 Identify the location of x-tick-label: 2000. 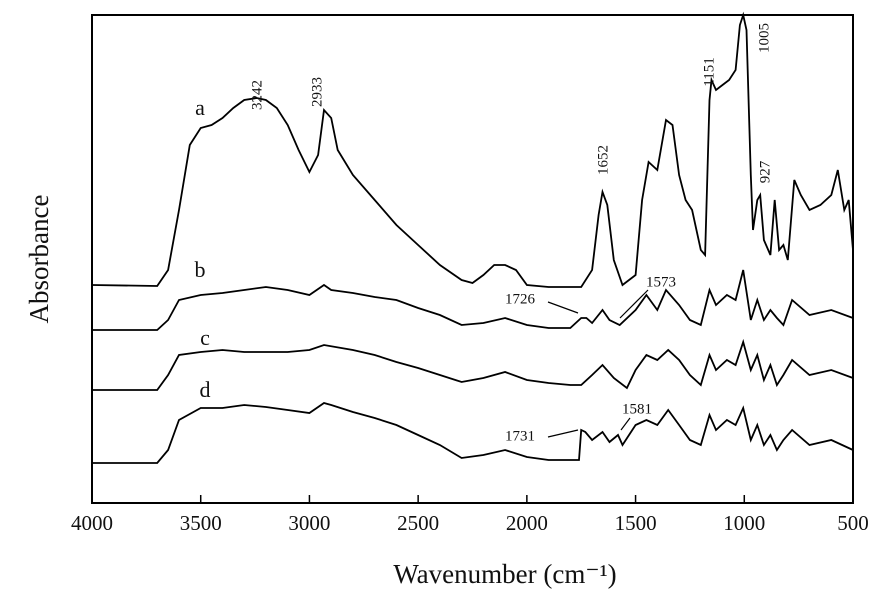
(527, 523).